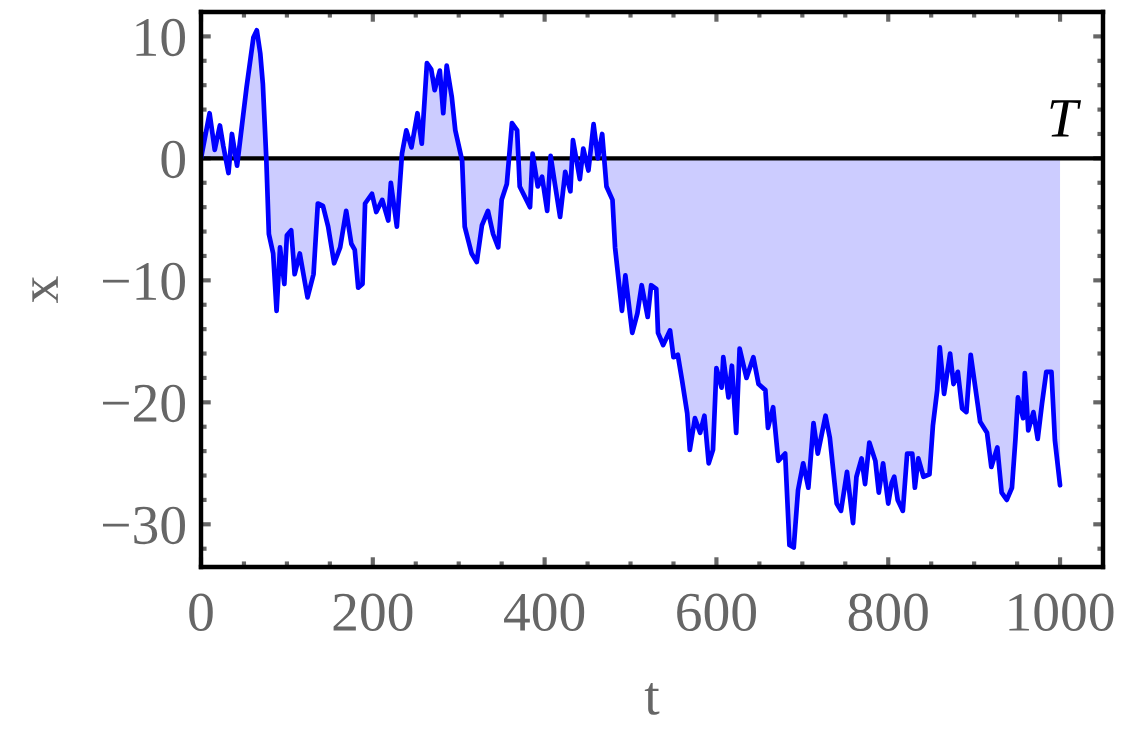 This screenshot has height=736, width=1125. I want to click on x-axis-title: t, so click(652, 698).